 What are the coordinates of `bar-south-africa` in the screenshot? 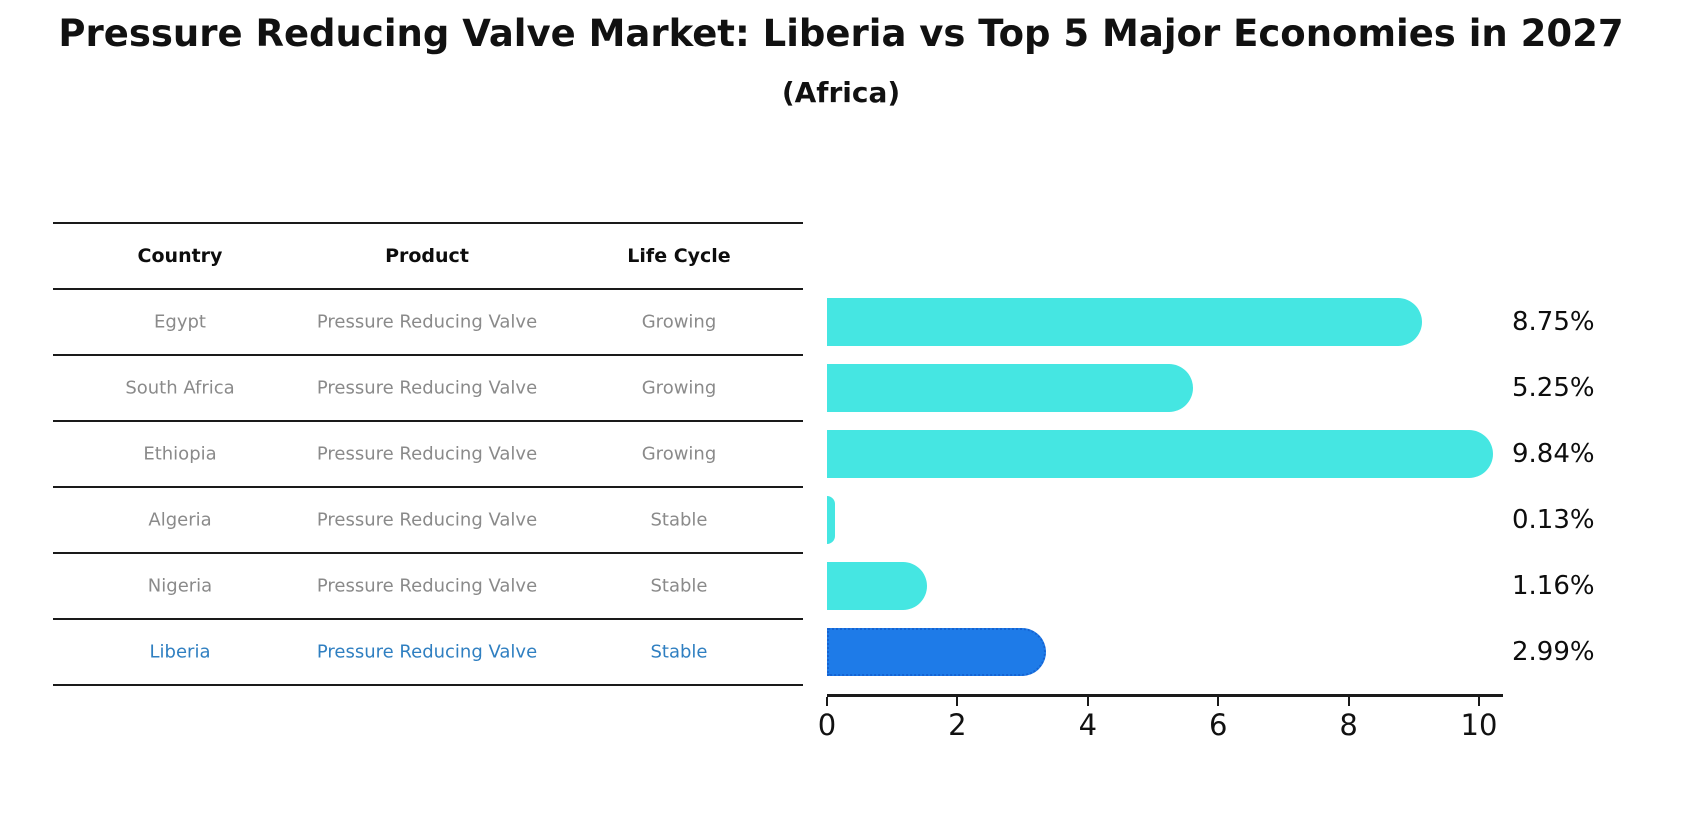 It's located at (1010, 388).